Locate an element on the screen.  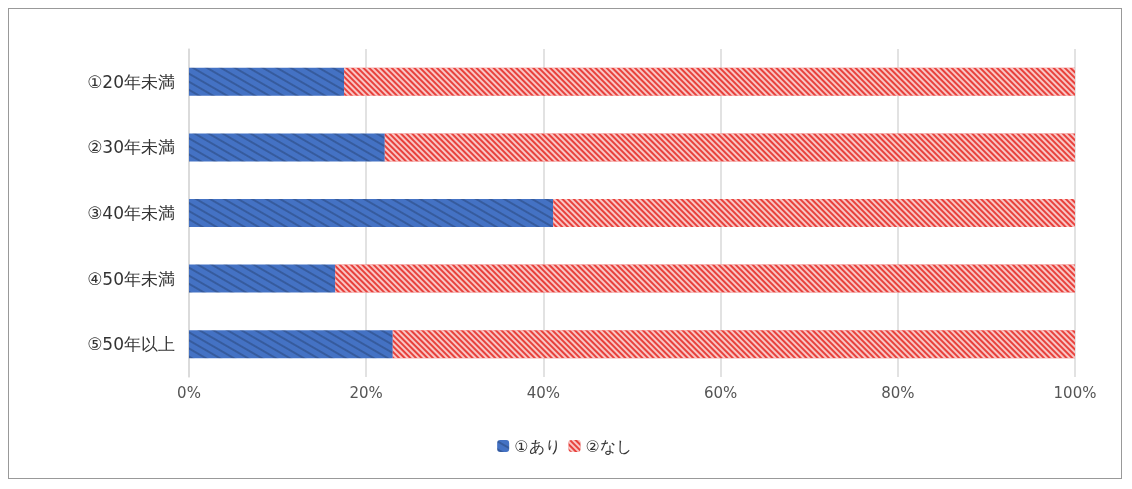
y-tick-label: ①20年未満 is located at coordinates (131, 81).